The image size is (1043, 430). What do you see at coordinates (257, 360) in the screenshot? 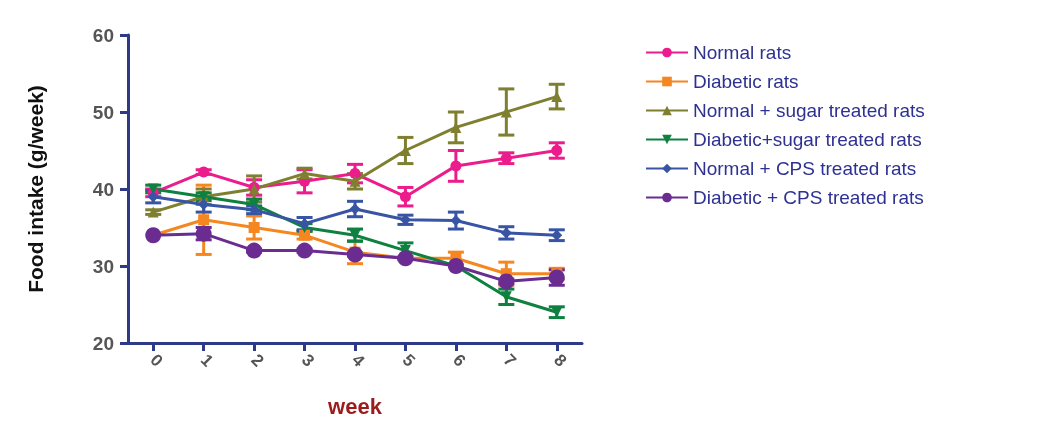
I see `x-tick-label: 2` at bounding box center [257, 360].